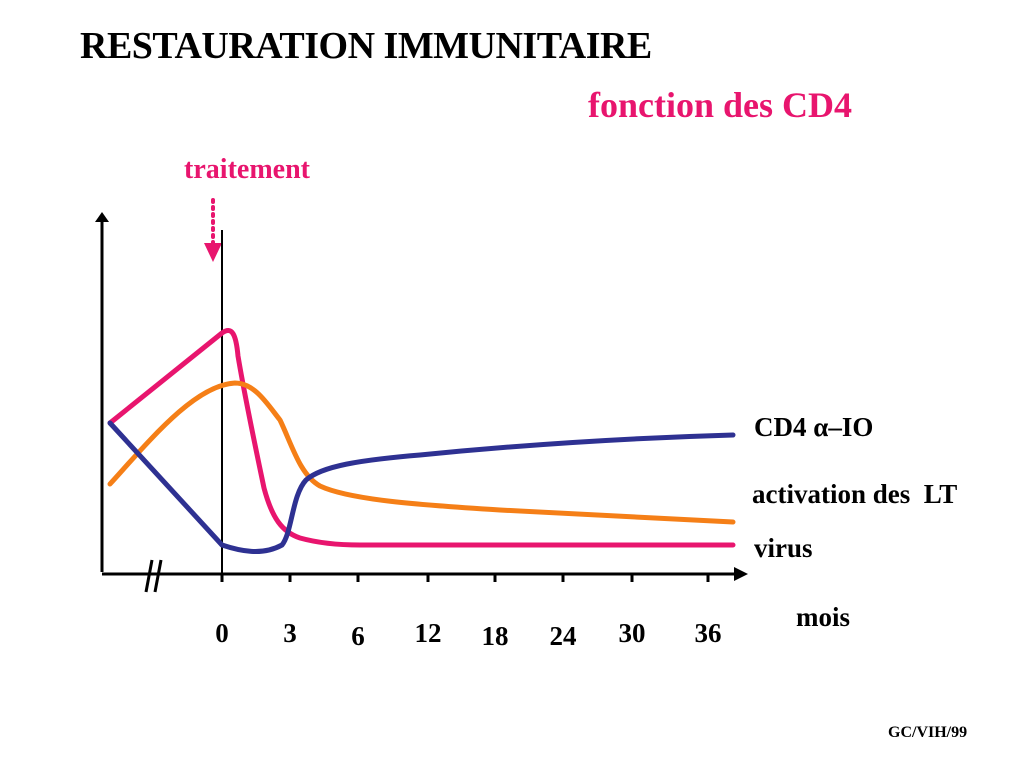 This screenshot has height=768, width=1024. What do you see at coordinates (102, 217) in the screenshot?
I see `y-axis-arrow` at bounding box center [102, 217].